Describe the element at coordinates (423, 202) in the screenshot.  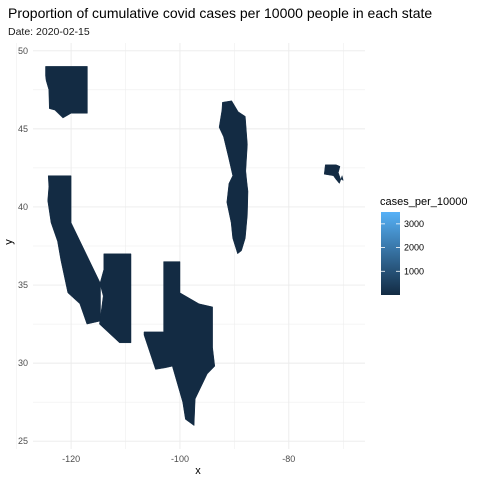
I see `legend-title: cases_per_10000` at that location.